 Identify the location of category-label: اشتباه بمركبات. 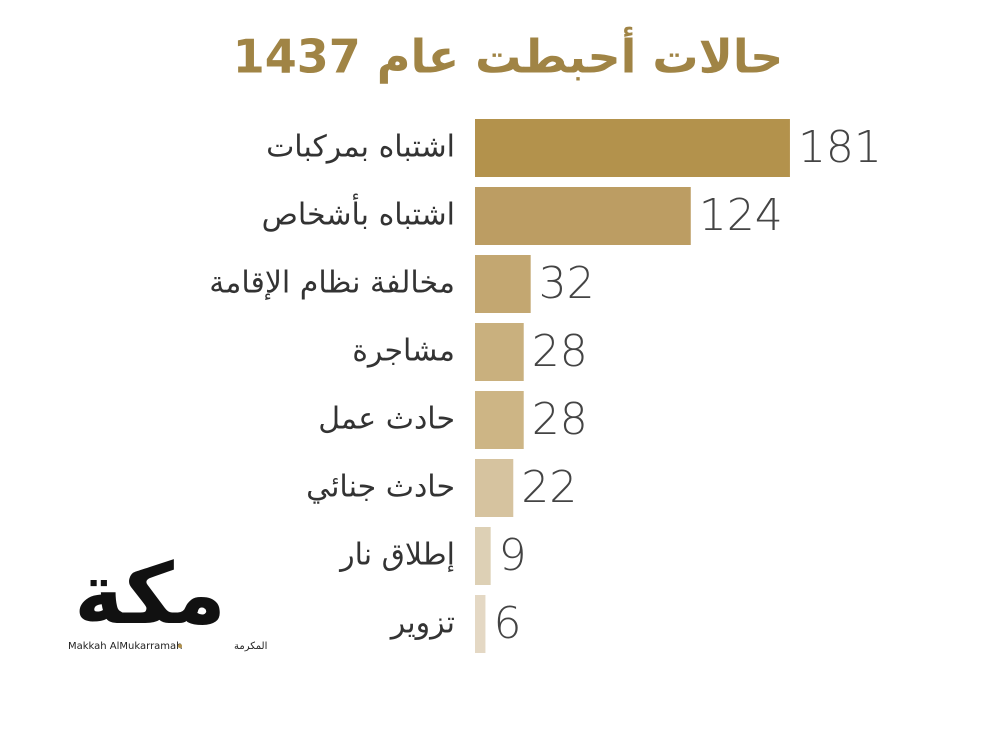
(360, 147).